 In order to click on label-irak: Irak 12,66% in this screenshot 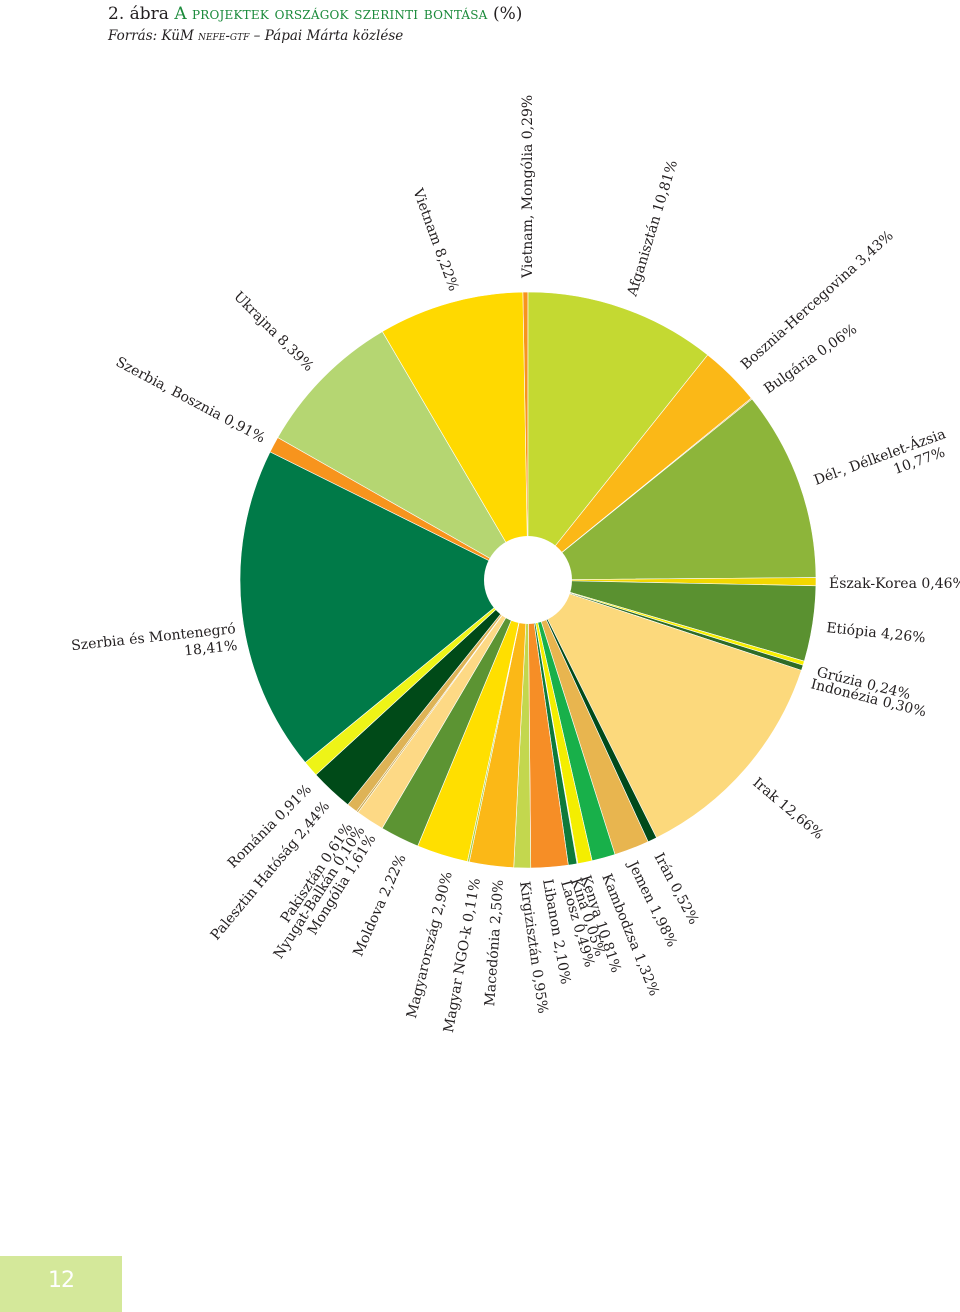, I will do `click(787, 809)`.